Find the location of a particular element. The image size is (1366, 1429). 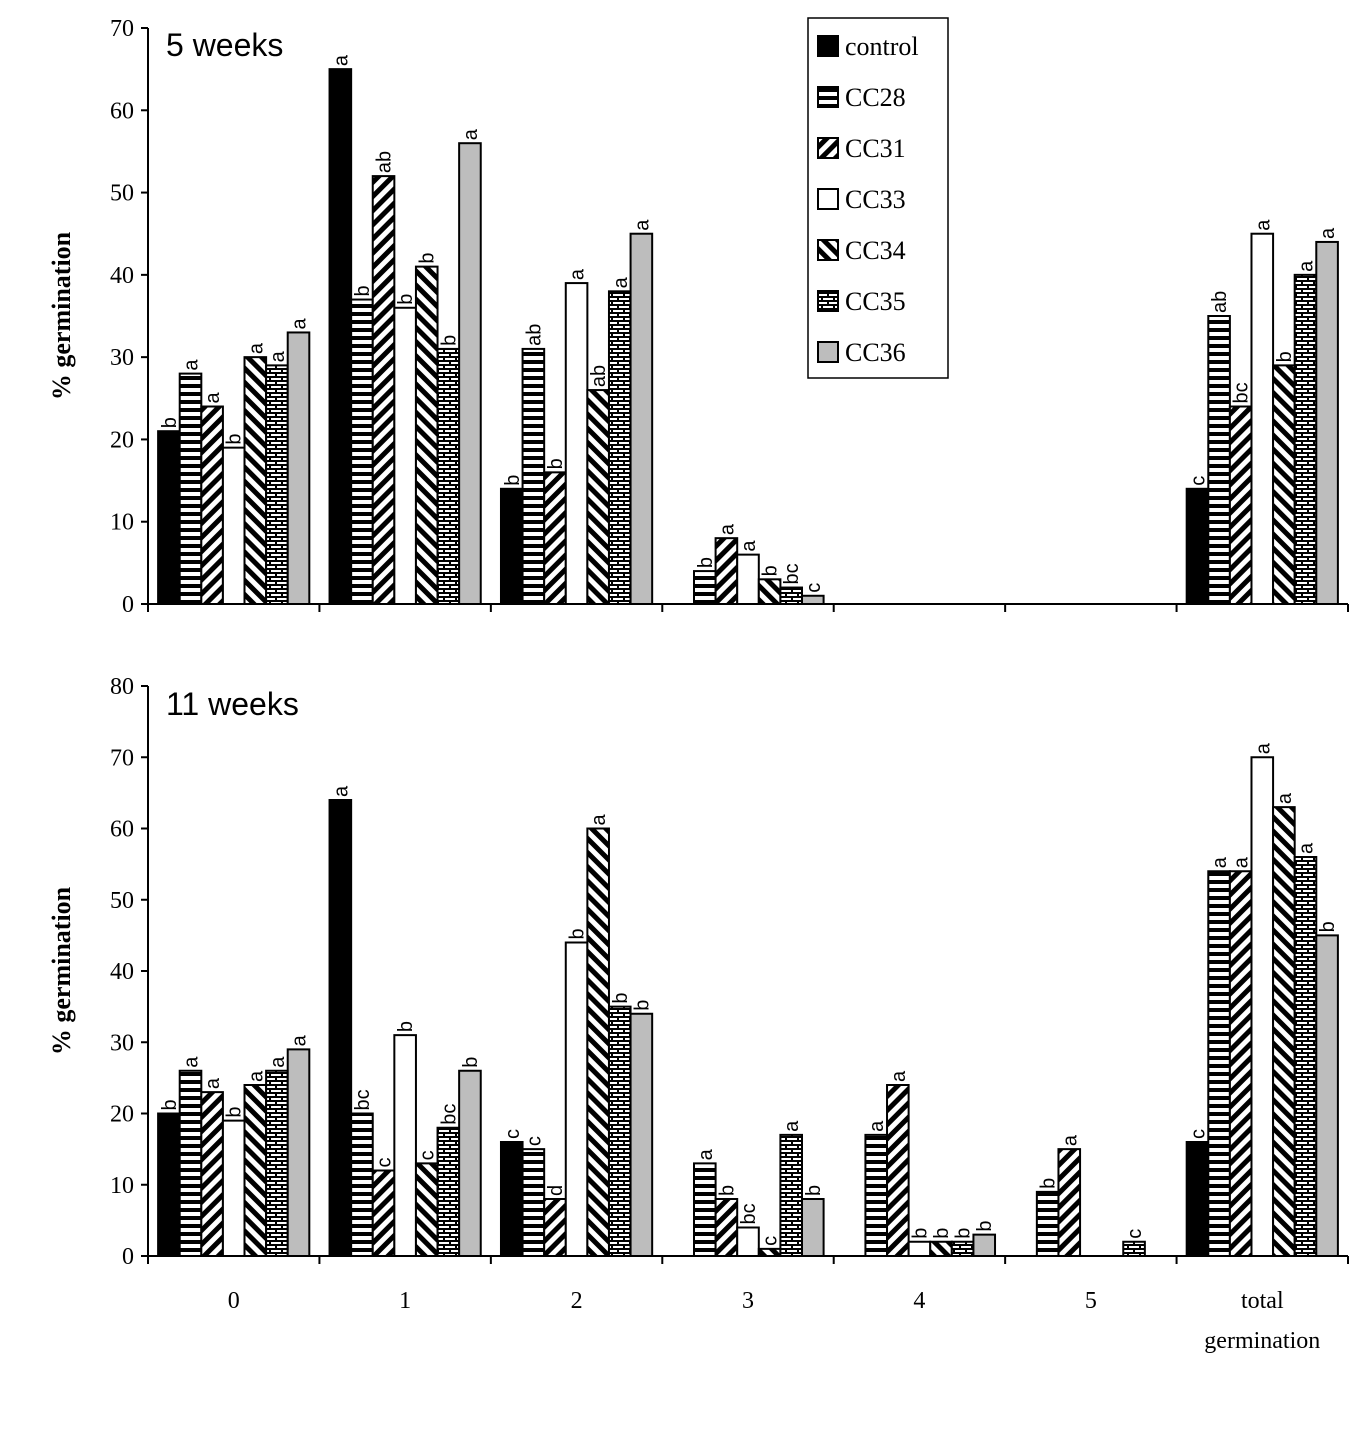

y-tick-label: 10 is located at coordinates (122, 1186).